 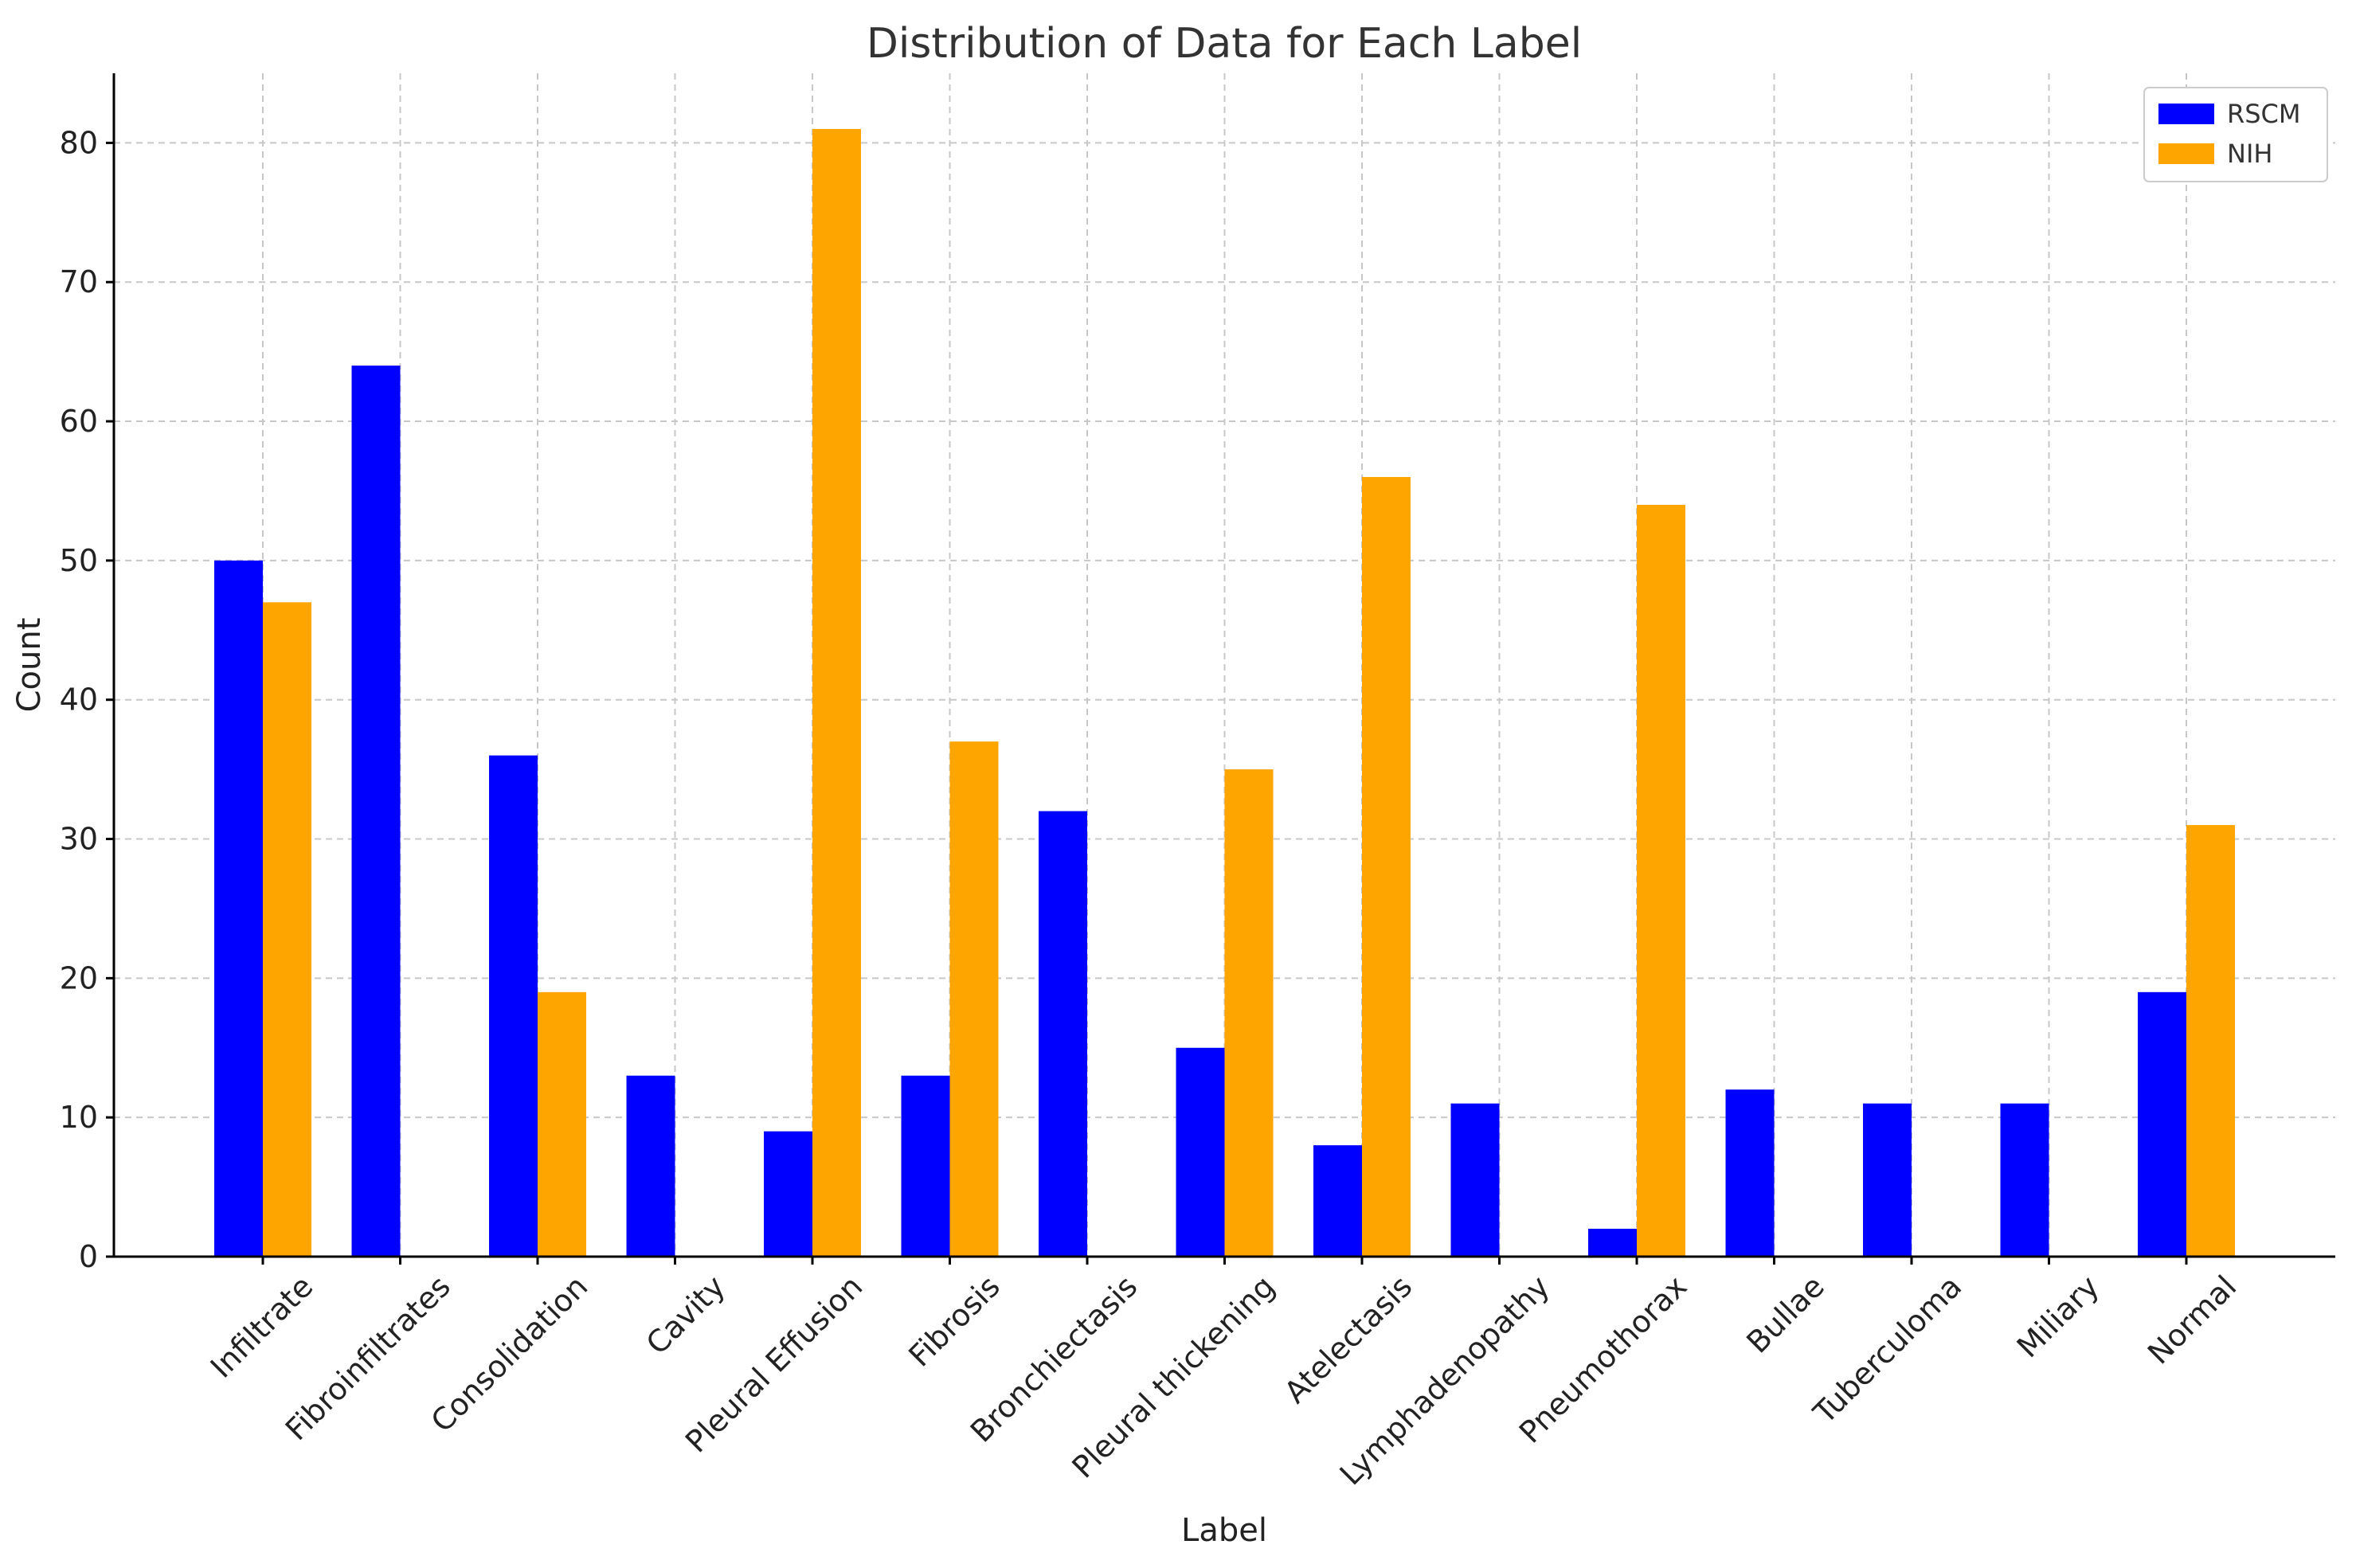 I want to click on bar-nih-pneumothorax, so click(x=1661, y=880).